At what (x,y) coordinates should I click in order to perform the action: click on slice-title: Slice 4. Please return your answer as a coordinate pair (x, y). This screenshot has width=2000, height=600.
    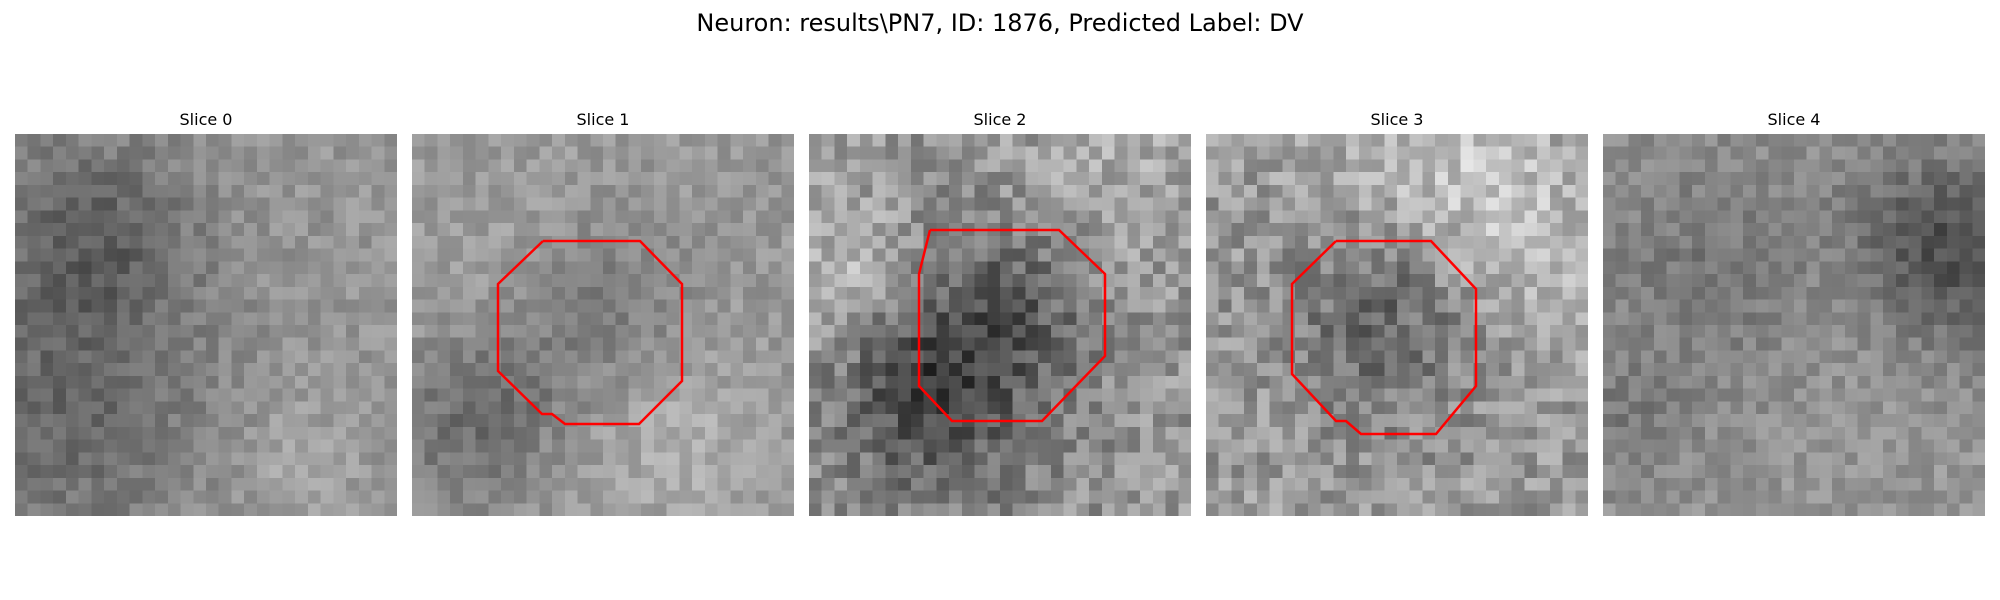
    Looking at the image, I should click on (1794, 119).